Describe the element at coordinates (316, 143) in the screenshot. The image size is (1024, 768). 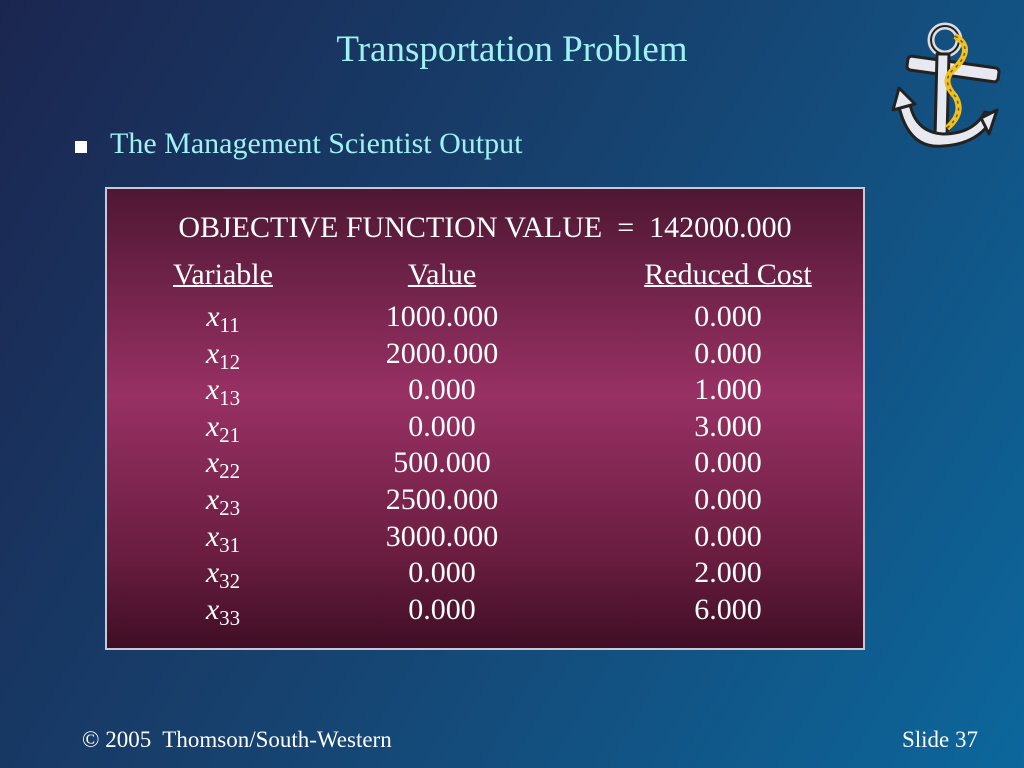
I see `bullet-text: The Management Scientist Output` at that location.